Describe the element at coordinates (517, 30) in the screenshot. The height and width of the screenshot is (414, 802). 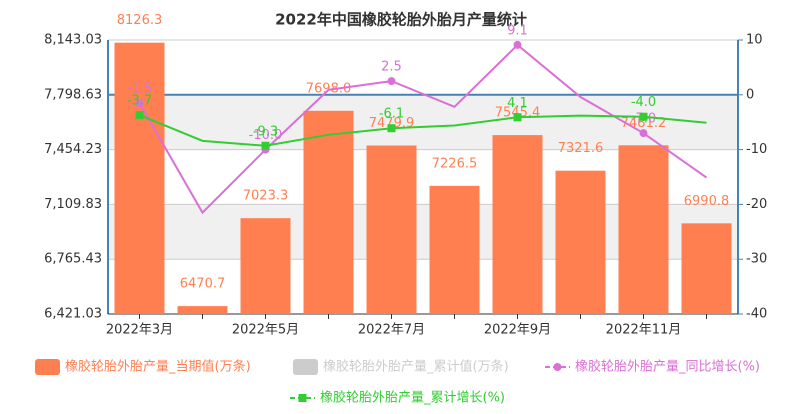
I see `line-value-label: 9.1` at that location.